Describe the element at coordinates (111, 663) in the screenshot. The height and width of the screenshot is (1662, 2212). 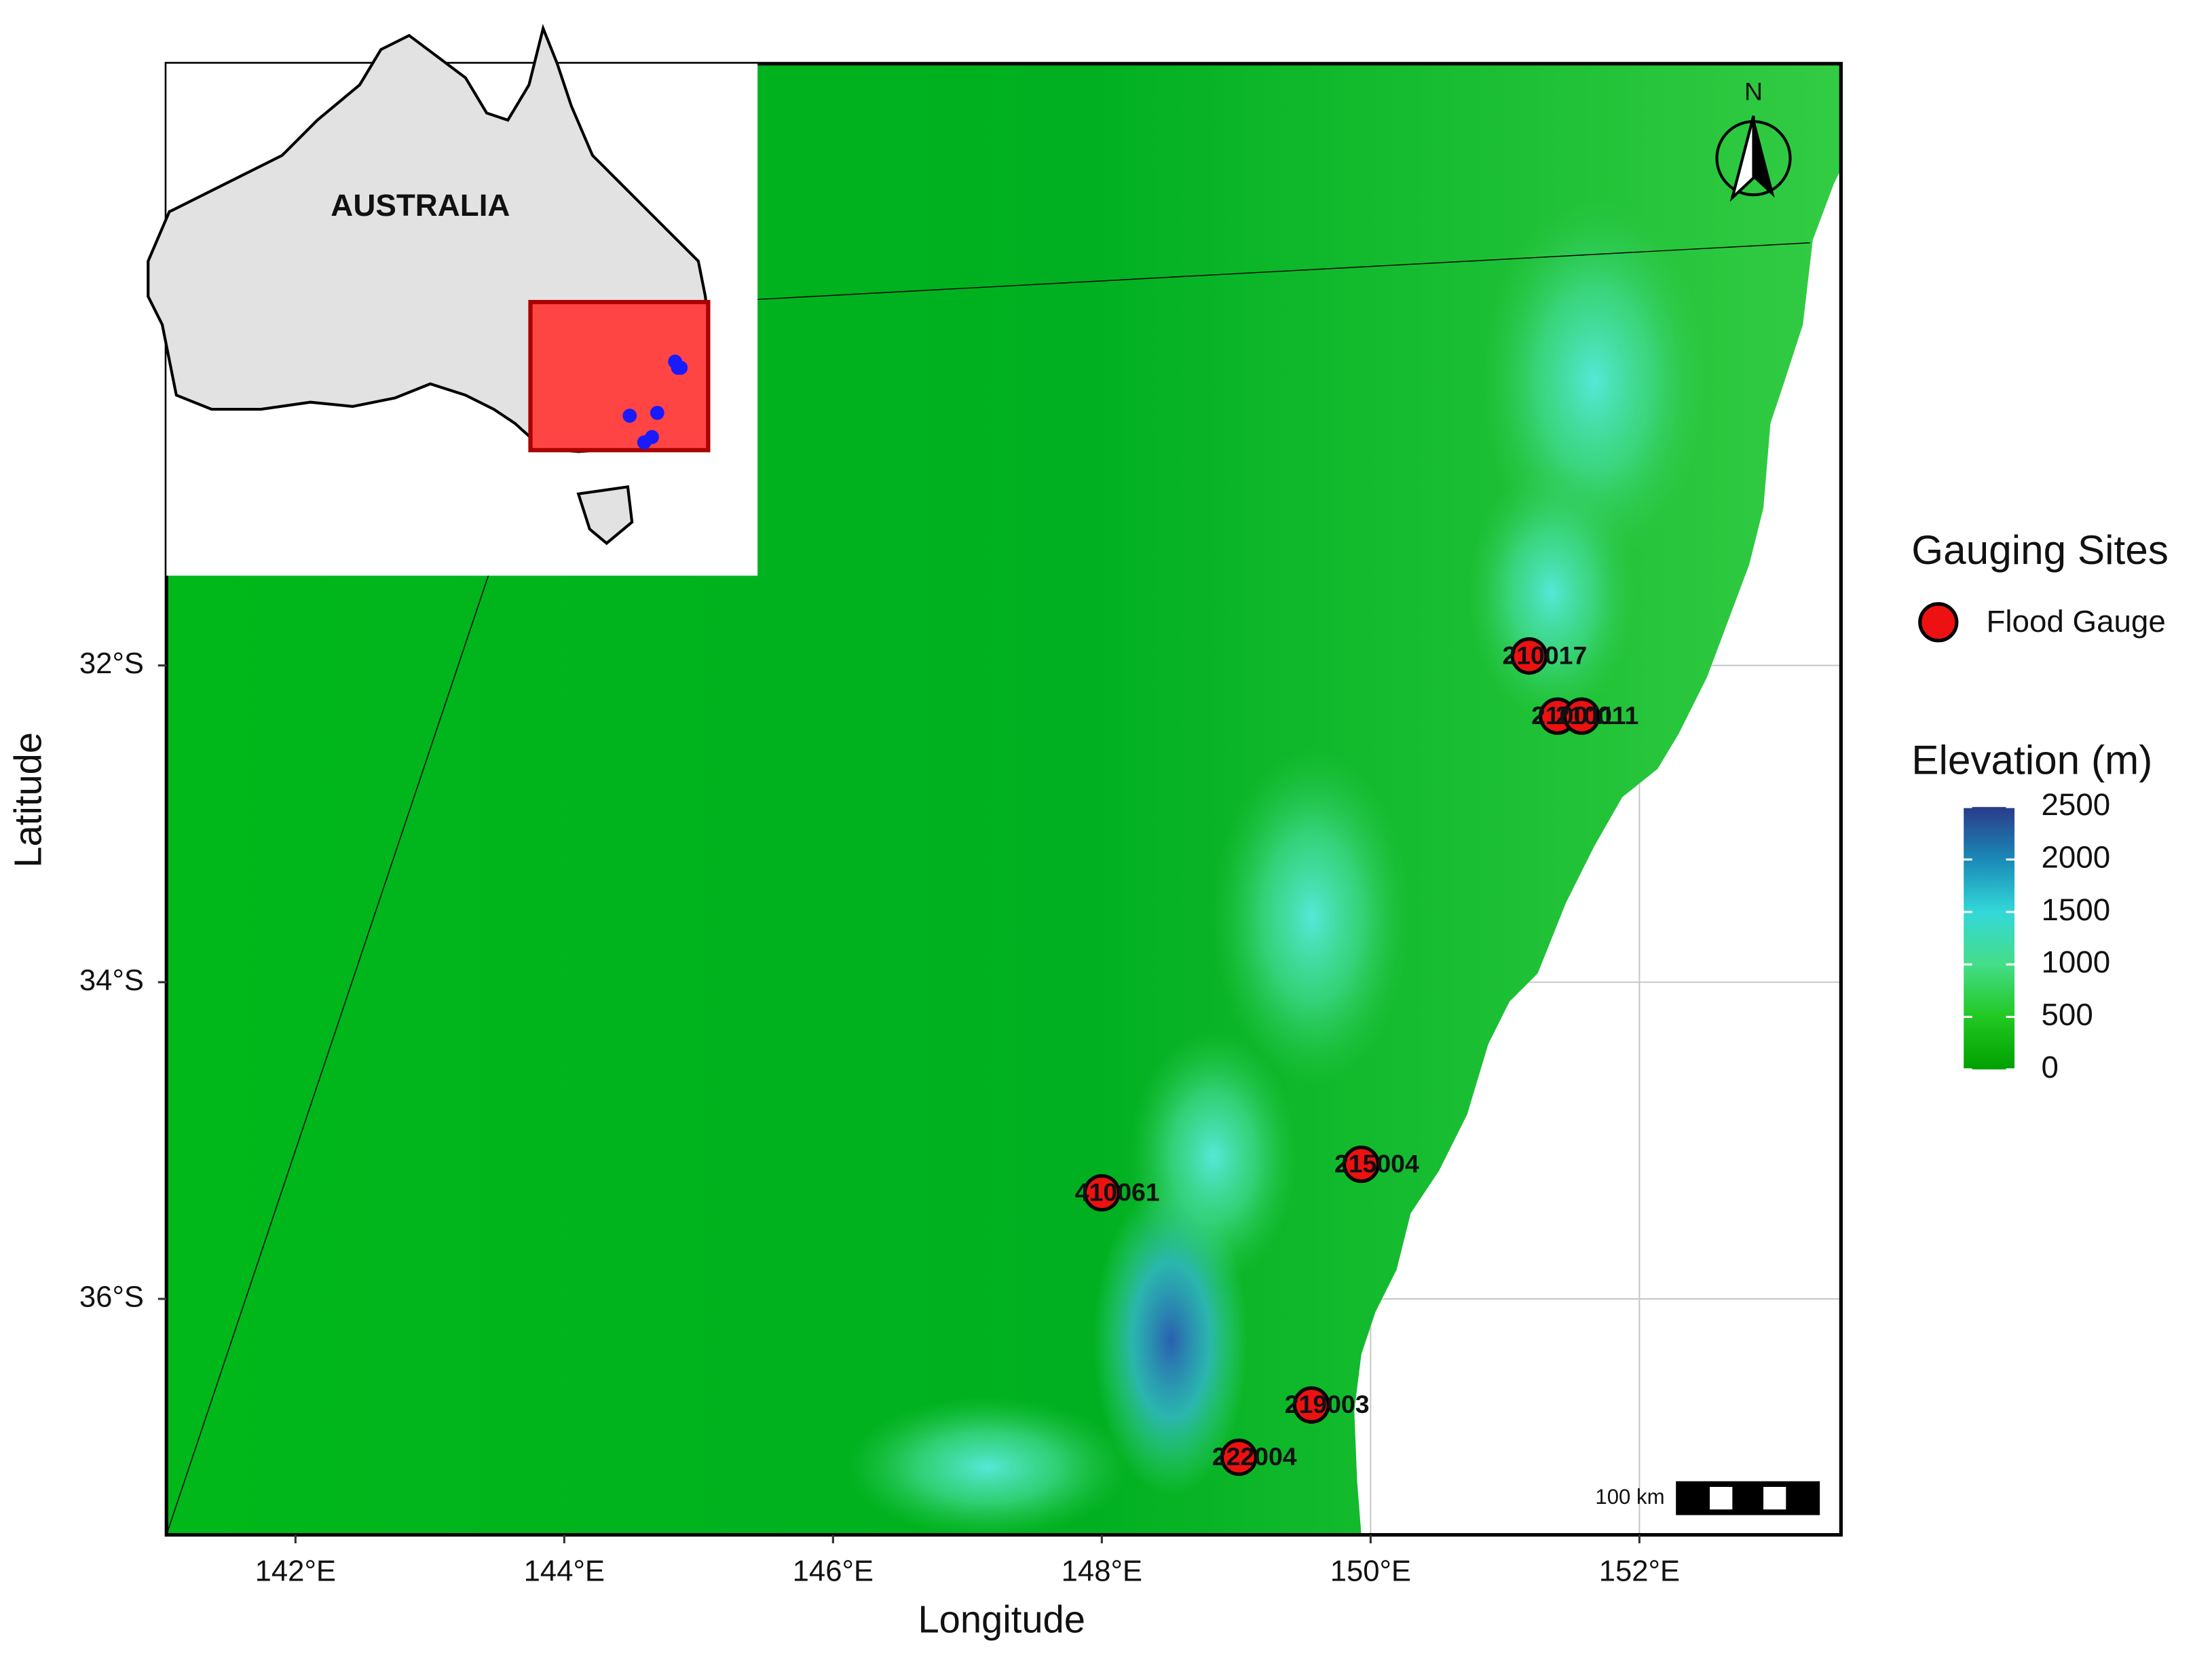
I see `y-tick-label: 32°S` at that location.